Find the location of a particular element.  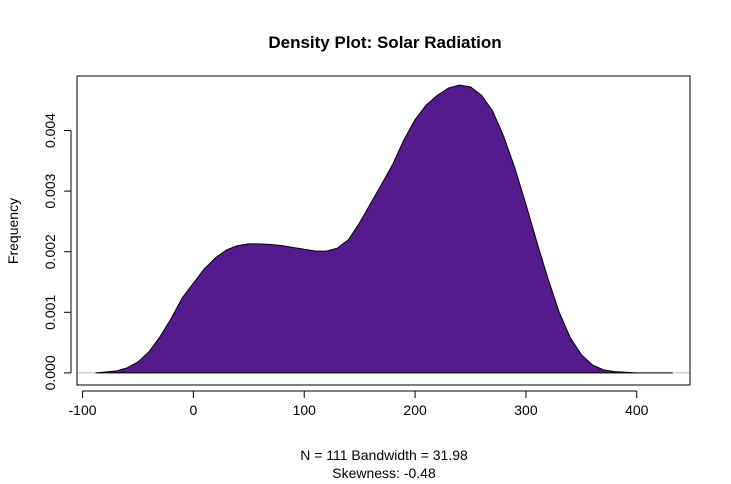

chart-title: Density Plot: Solar Radiation is located at coordinates (384, 42).